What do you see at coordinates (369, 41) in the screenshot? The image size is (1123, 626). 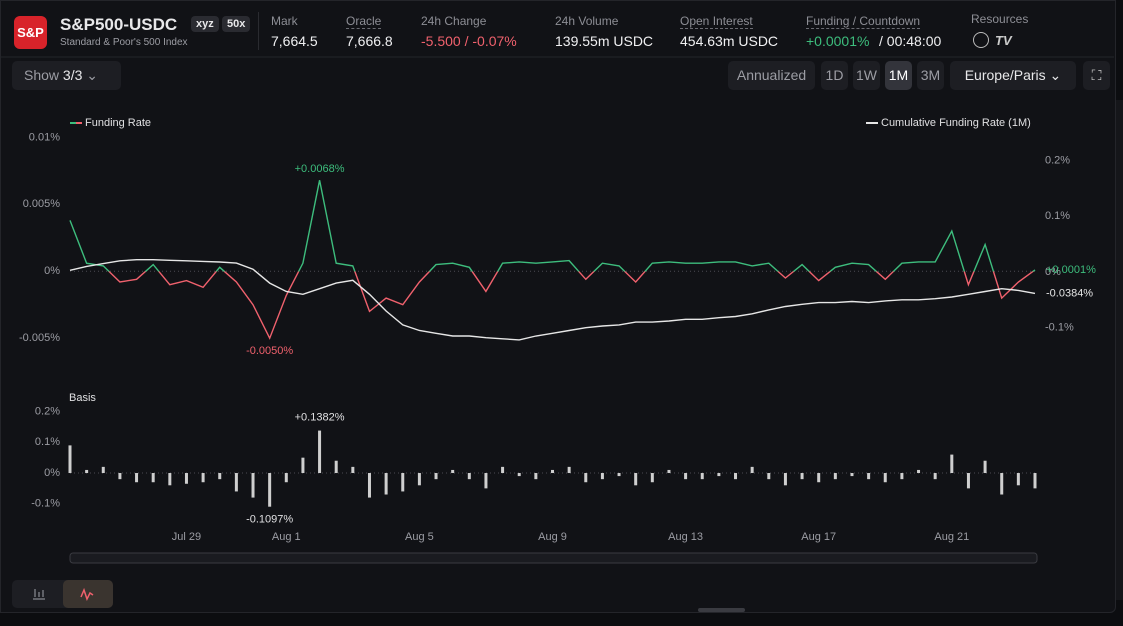 I see `stat-value: 7,666.8` at bounding box center [369, 41].